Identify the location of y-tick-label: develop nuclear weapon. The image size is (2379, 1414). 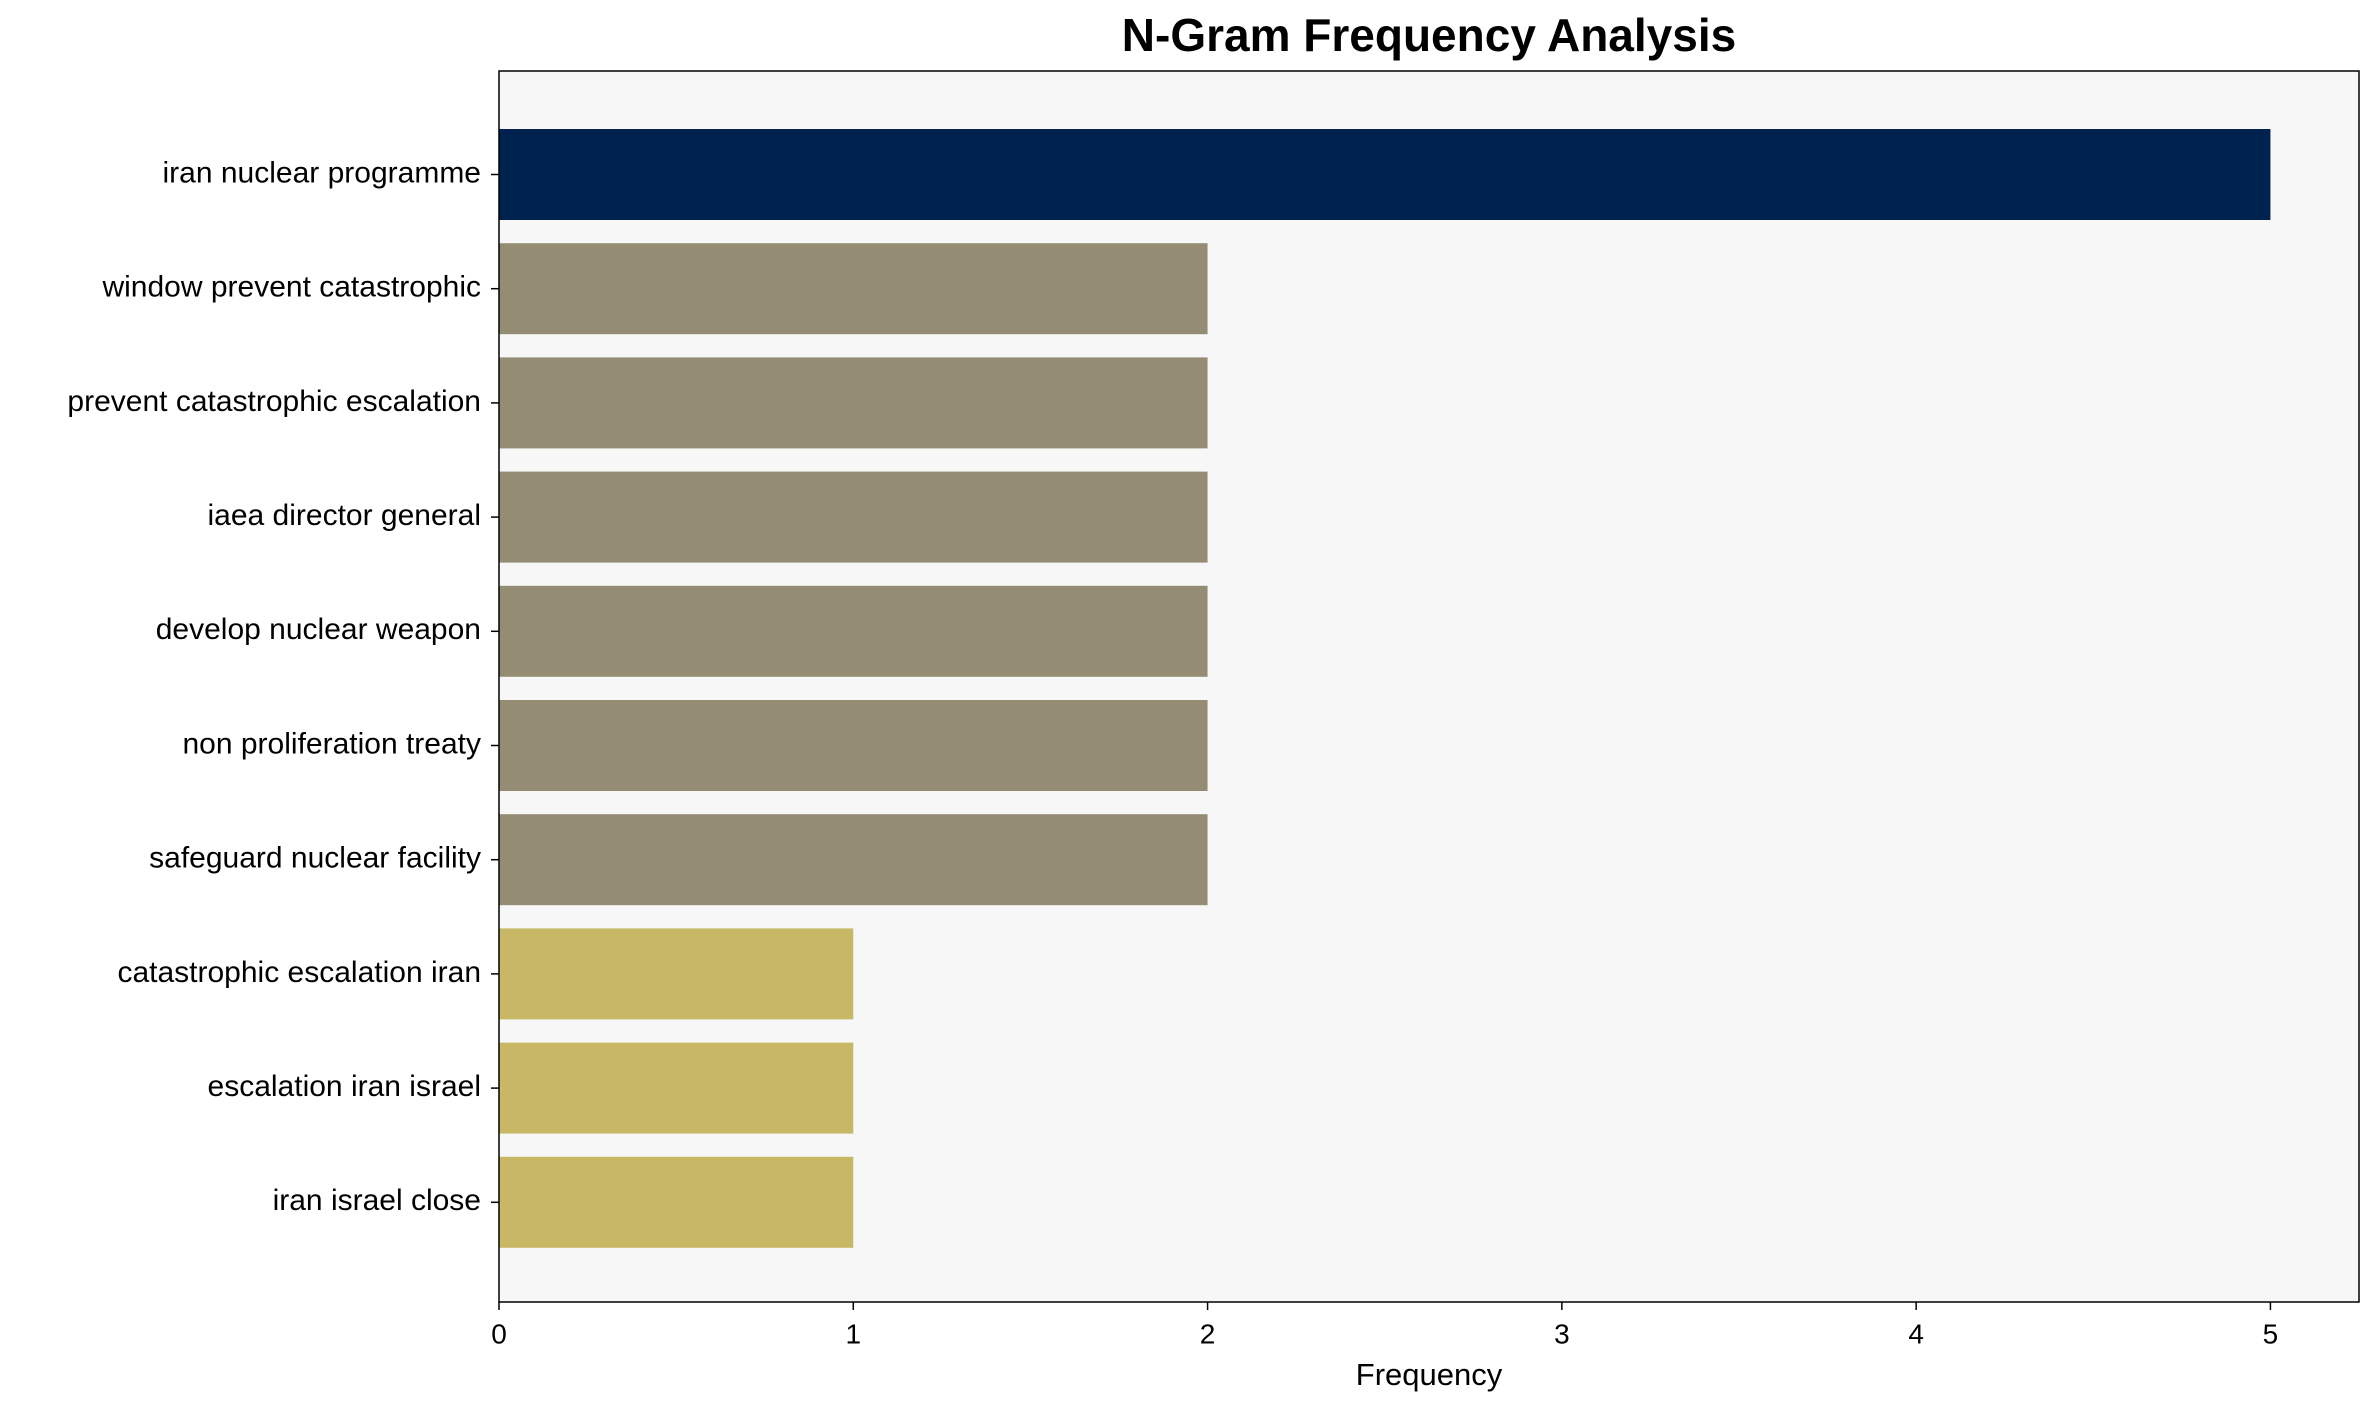
(318, 629).